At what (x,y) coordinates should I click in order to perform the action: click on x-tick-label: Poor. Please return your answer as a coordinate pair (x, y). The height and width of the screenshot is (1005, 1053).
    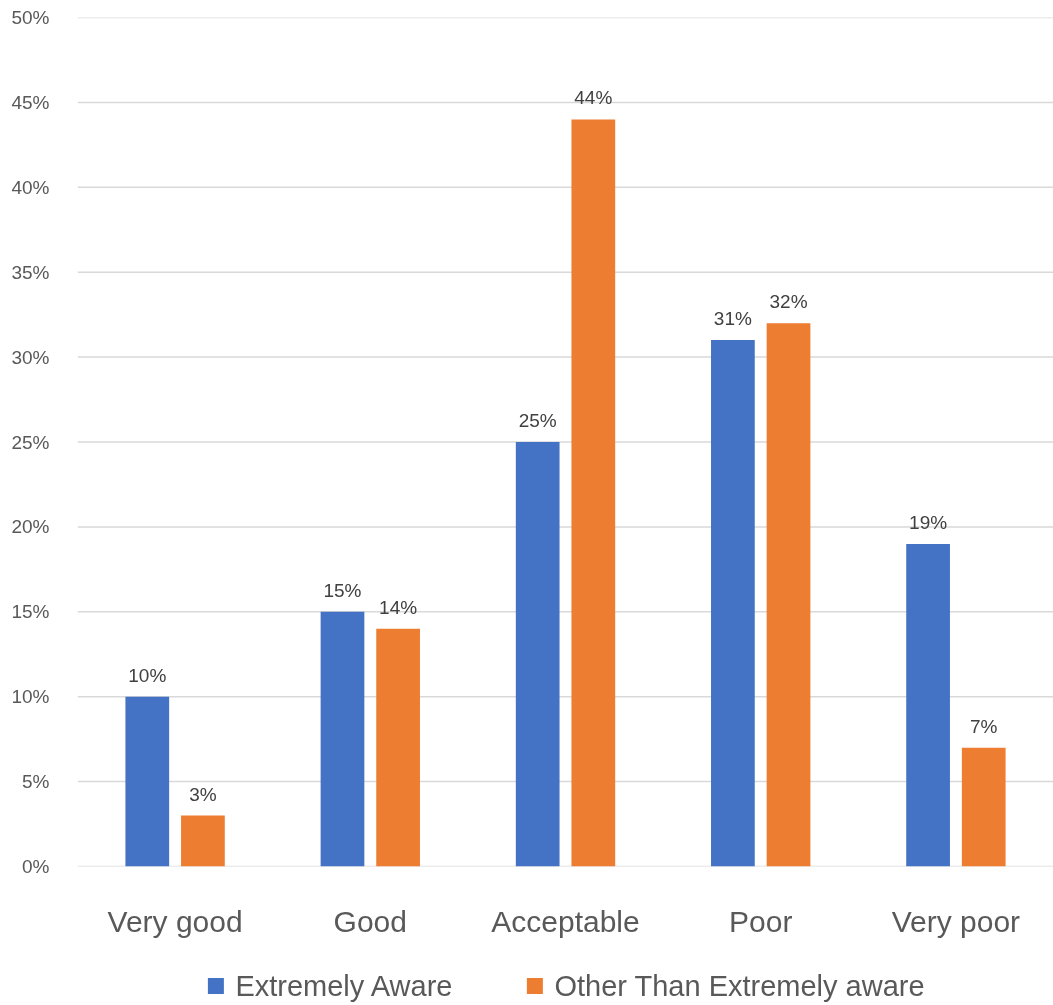
    Looking at the image, I should click on (761, 921).